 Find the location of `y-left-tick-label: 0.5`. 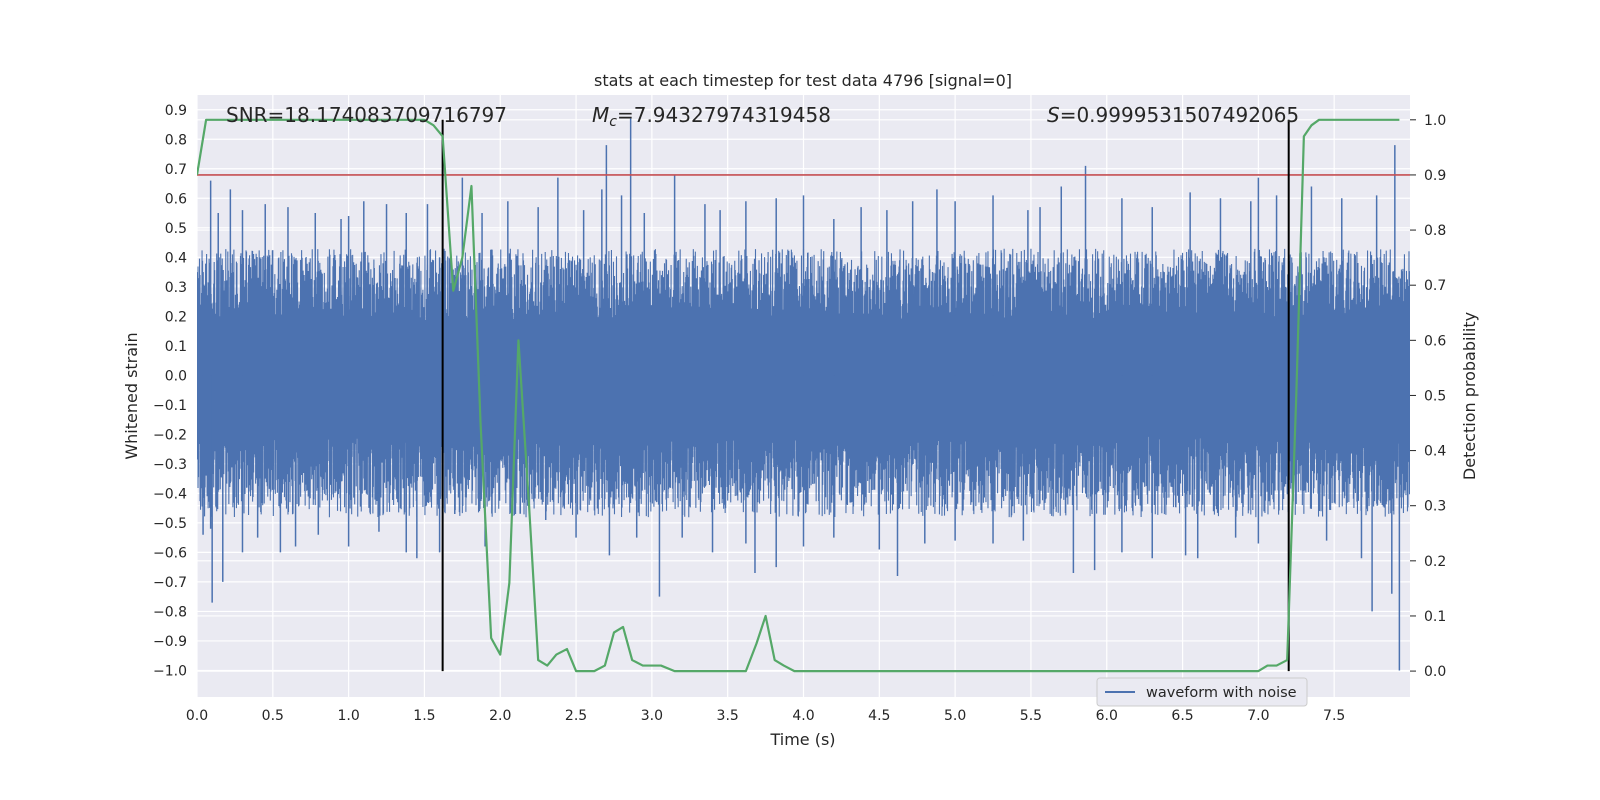

y-left-tick-label: 0.5 is located at coordinates (176, 229).